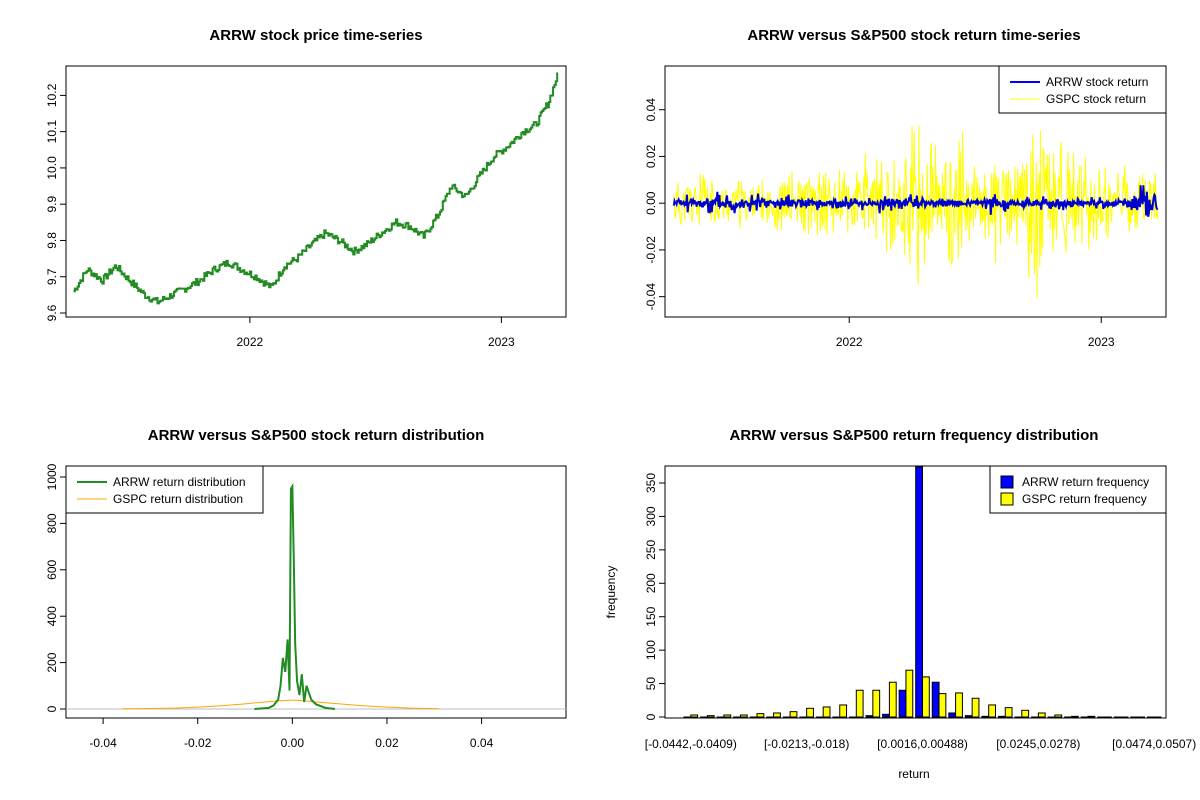 This screenshot has height=800, width=1200. Describe the element at coordinates (52, 168) in the screenshot. I see `y-tick-label: 10.0` at that location.